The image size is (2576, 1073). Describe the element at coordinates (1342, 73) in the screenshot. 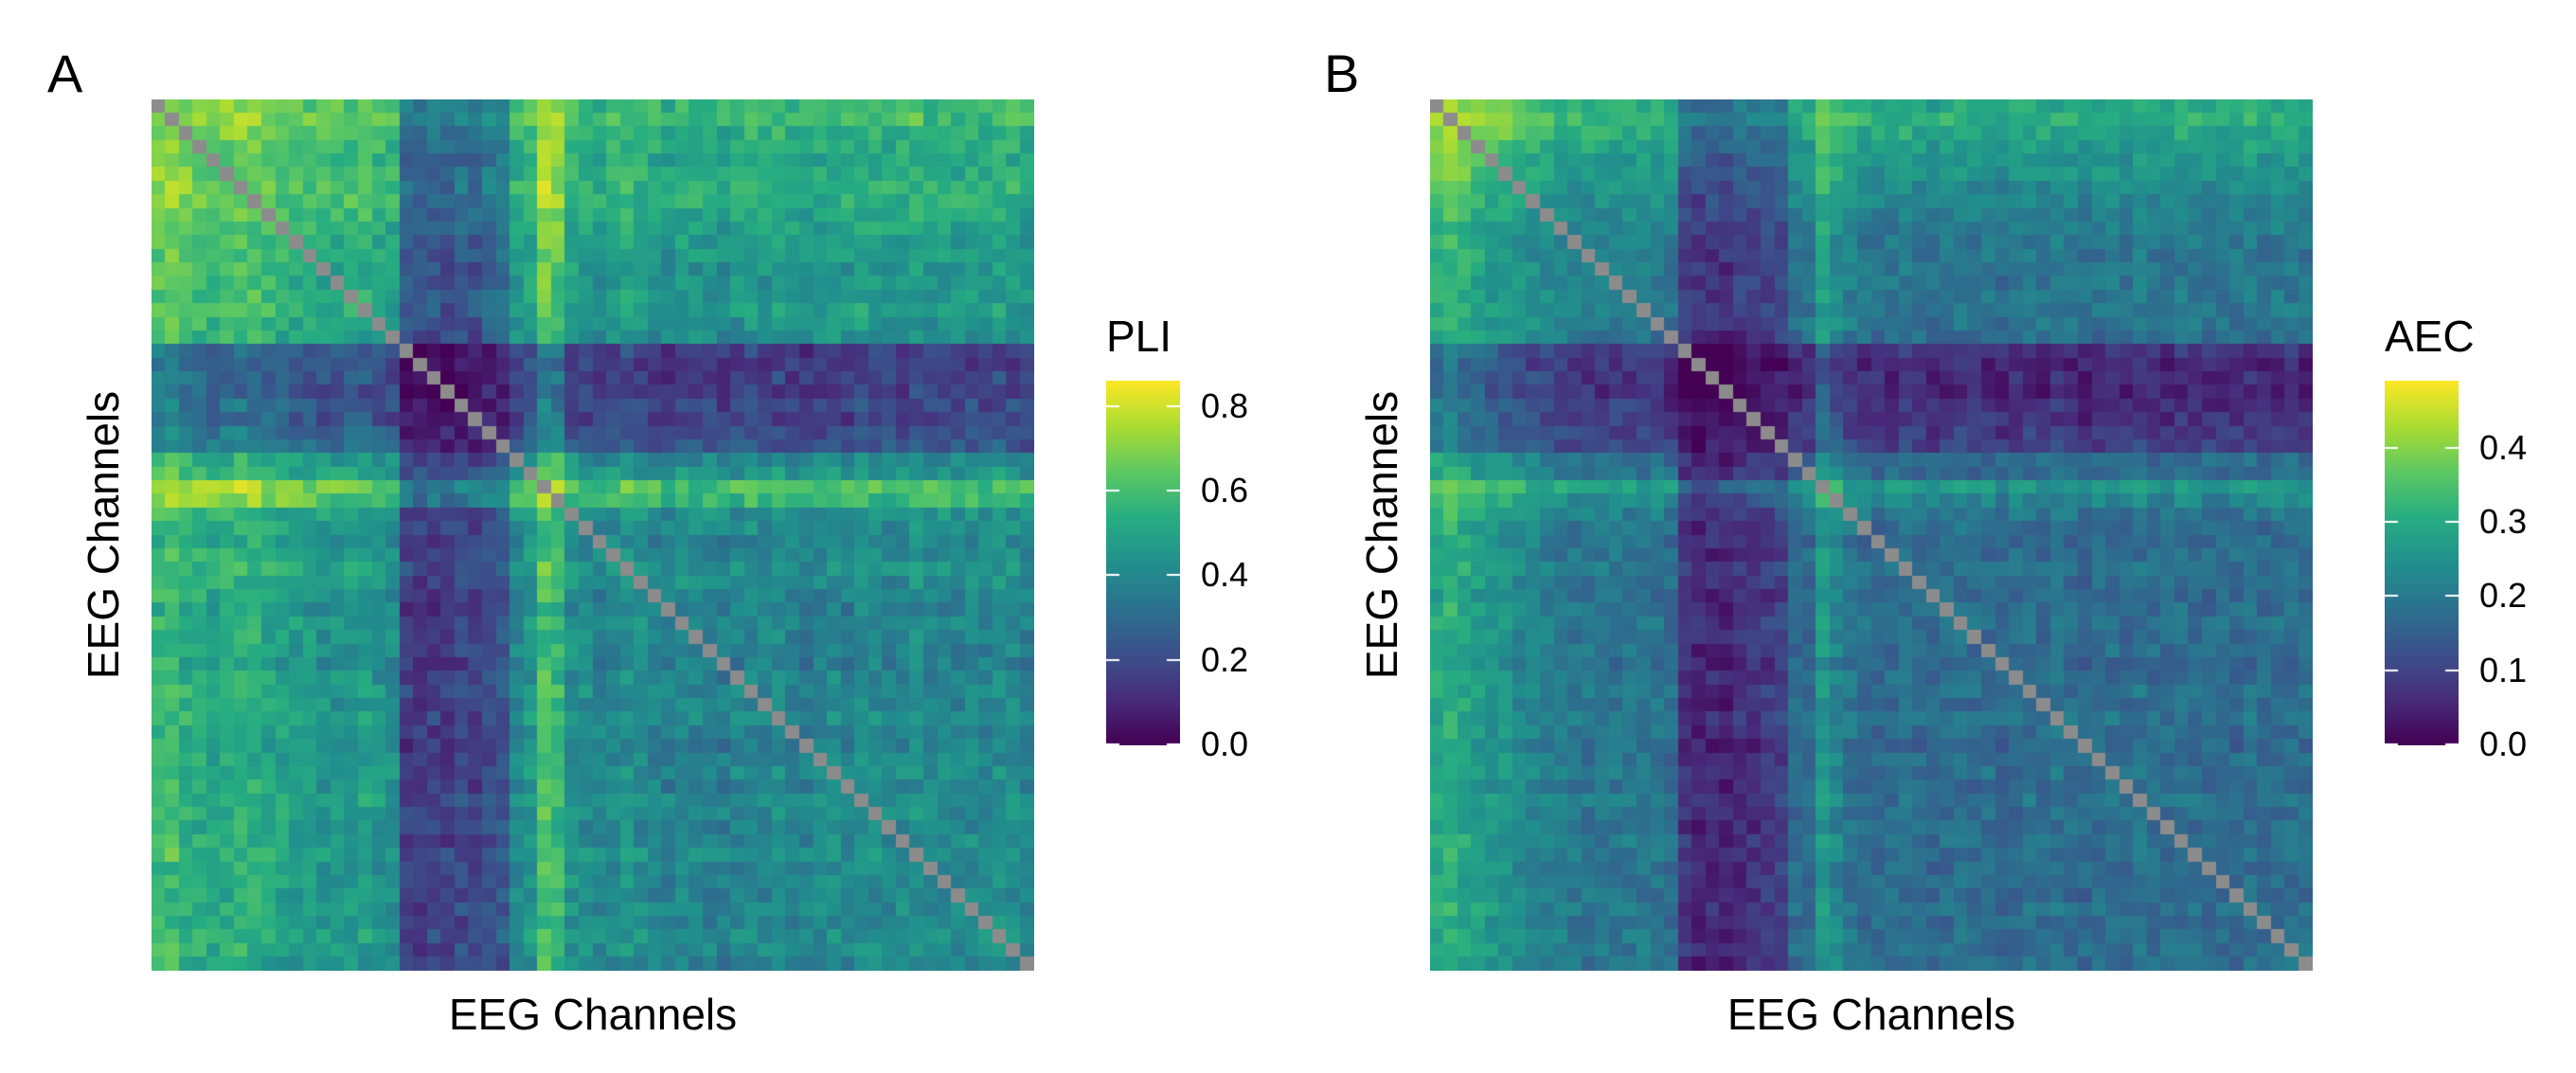

I see `panel-label-b: B` at that location.